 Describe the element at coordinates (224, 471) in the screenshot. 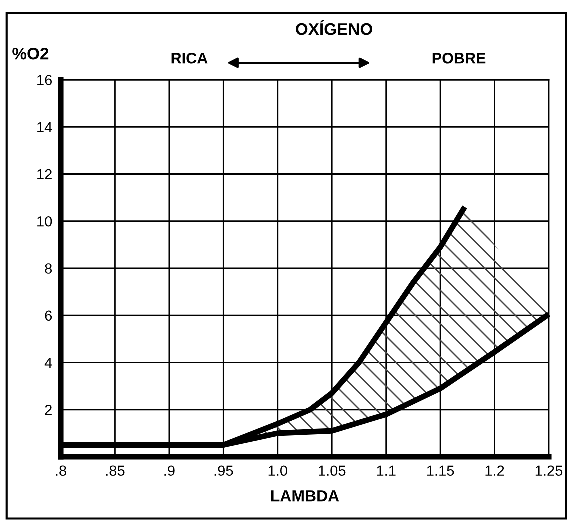

I see `x-tick-label: .95` at that location.